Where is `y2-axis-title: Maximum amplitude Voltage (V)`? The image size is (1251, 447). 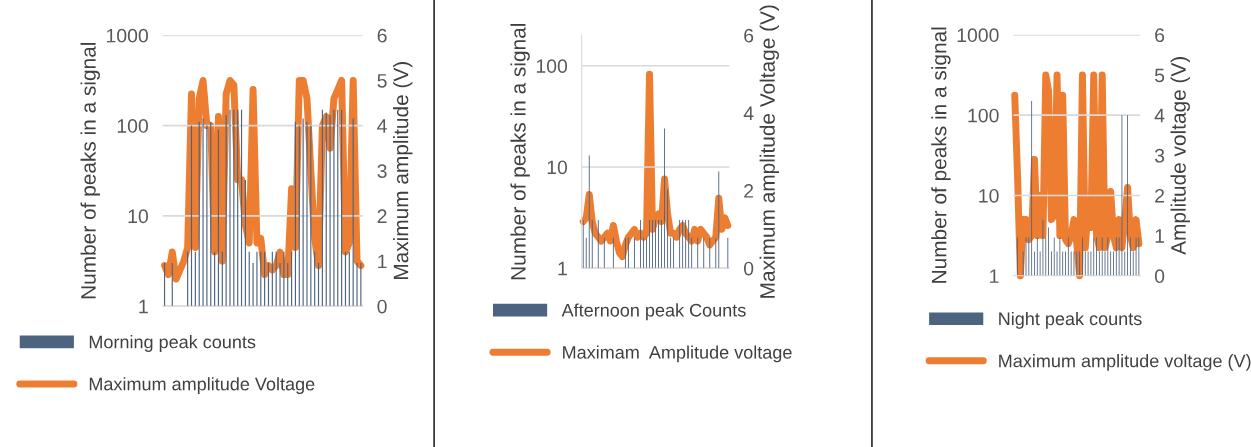 y2-axis-title: Maximum amplitude Voltage (V) is located at coordinates (769, 151).